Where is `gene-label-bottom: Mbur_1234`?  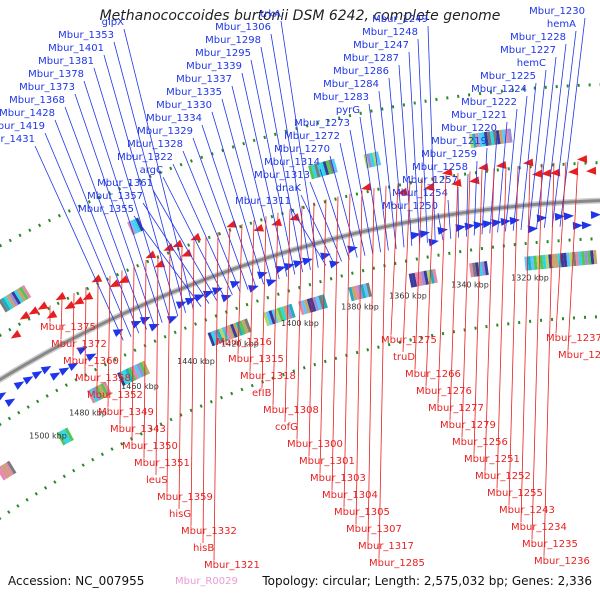 gene-label-bottom: Mbur_1234 is located at coordinates (539, 527).